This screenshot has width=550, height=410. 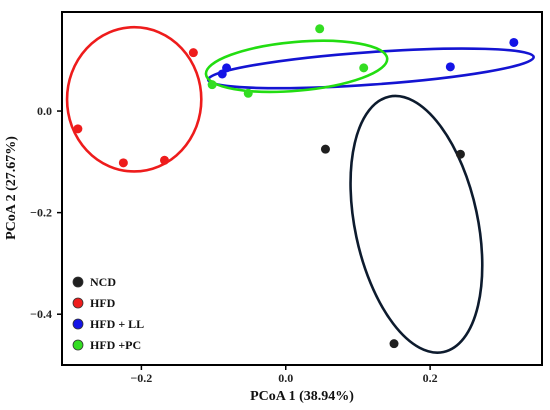 What do you see at coordinates (44, 111) in the screenshot?
I see `y-tick-label: 0.0` at bounding box center [44, 111].